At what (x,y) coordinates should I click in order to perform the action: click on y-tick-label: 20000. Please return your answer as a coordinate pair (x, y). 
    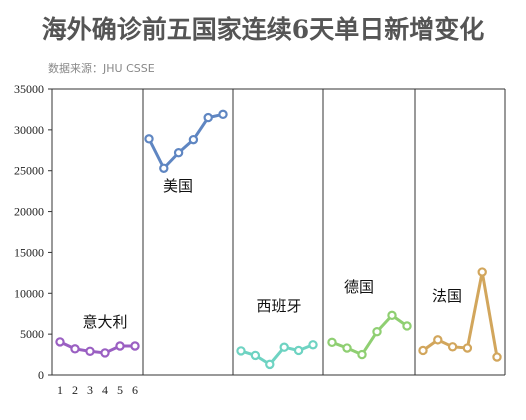
    Looking at the image, I should click on (29, 212).